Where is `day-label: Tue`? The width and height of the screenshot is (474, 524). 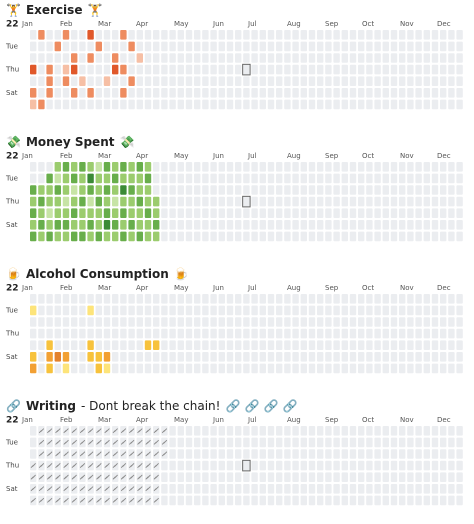 day-label: Tue is located at coordinates (11, 178).